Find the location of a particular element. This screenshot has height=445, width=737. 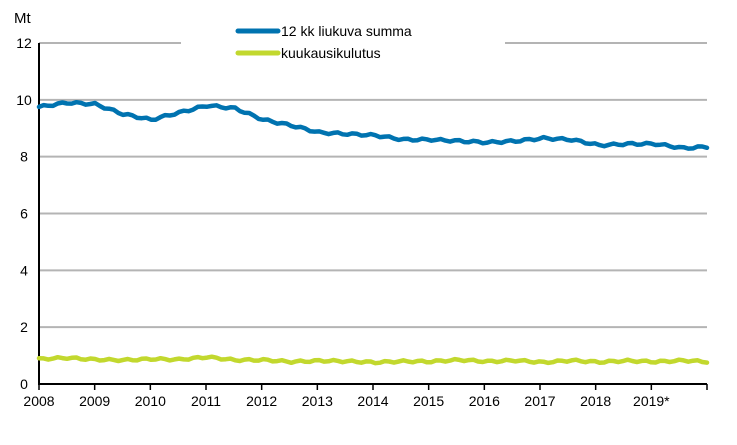

series-line-12kk-liukuva-summa is located at coordinates (373, 125).